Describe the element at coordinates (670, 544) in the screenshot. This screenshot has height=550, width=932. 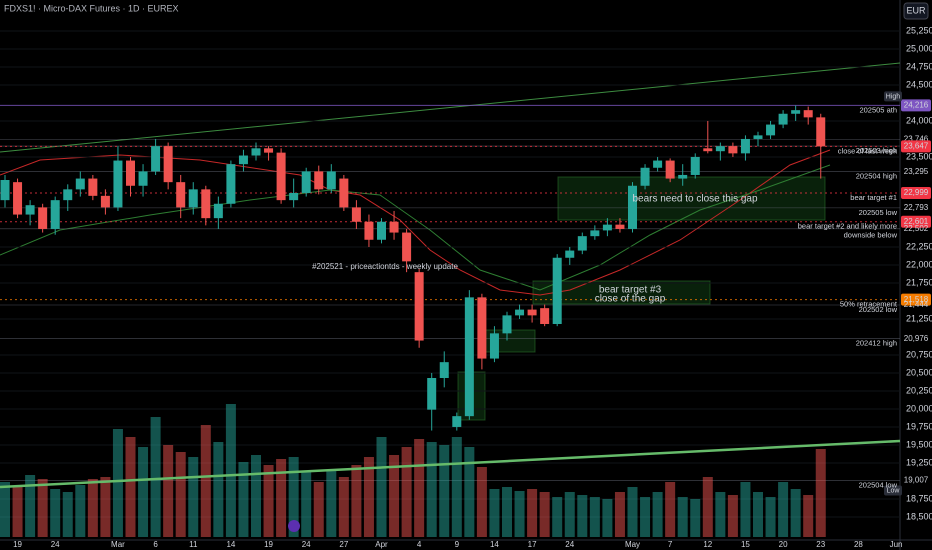
I see `x-tick-label: 7` at that location.